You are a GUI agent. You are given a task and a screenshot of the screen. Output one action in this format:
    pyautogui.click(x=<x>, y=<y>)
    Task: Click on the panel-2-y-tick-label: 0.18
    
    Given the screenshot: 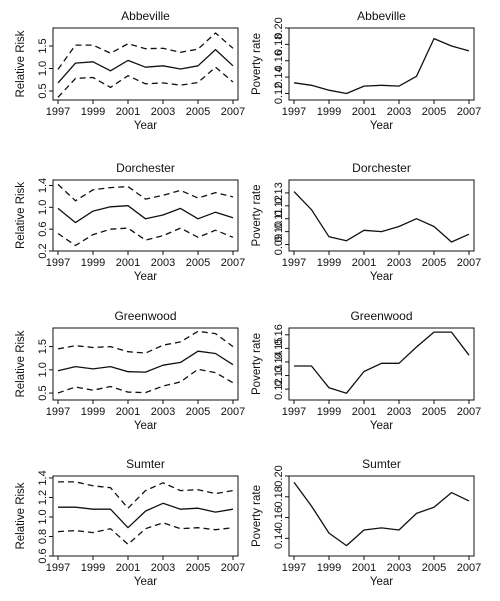 What is the action you would take?
    pyautogui.click(x=279, y=44)
    